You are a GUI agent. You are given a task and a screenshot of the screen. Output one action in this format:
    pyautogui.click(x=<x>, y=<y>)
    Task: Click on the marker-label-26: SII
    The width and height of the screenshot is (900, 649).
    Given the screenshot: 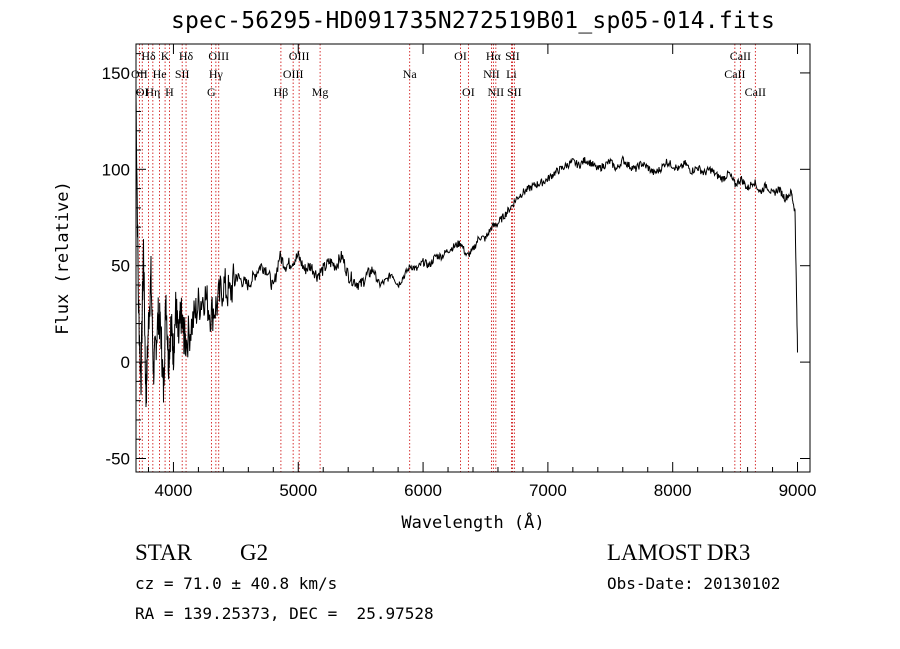 What is the action you would take?
    pyautogui.click(x=514, y=92)
    